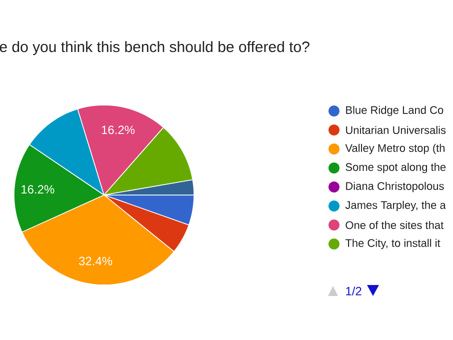 This screenshot has width=453, height=340. Describe the element at coordinates (395, 111) in the screenshot. I see `legend-label: Blue Ridge Land Co` at that location.